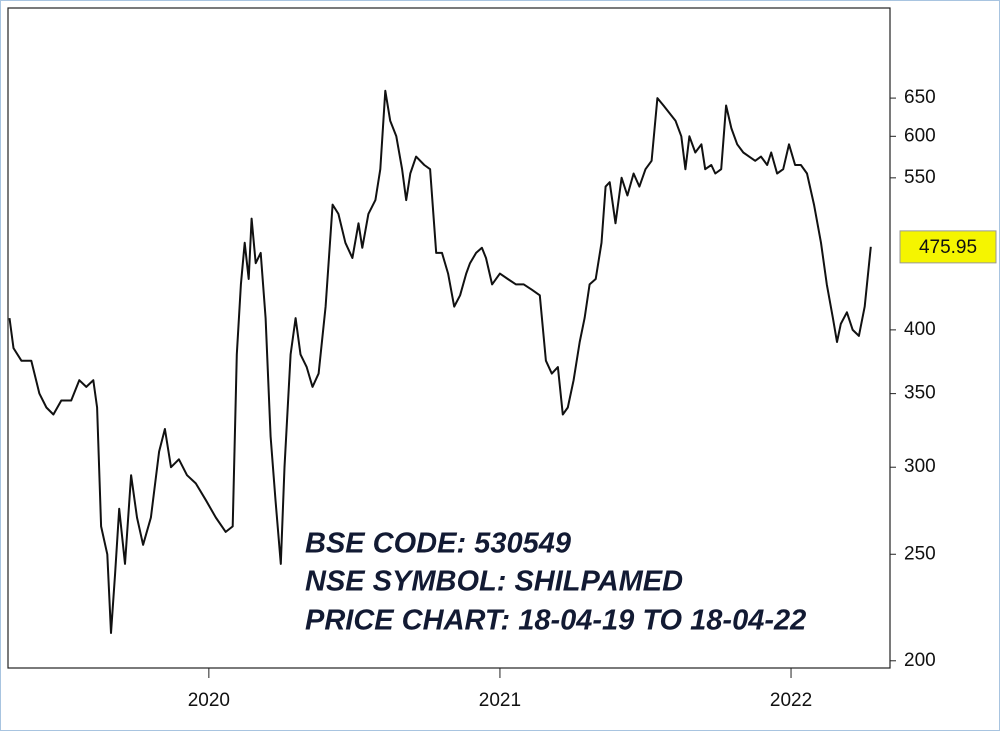 The width and height of the screenshot is (1000, 736). What do you see at coordinates (920, 97) in the screenshot?
I see `y-tick-label: 650` at bounding box center [920, 97].